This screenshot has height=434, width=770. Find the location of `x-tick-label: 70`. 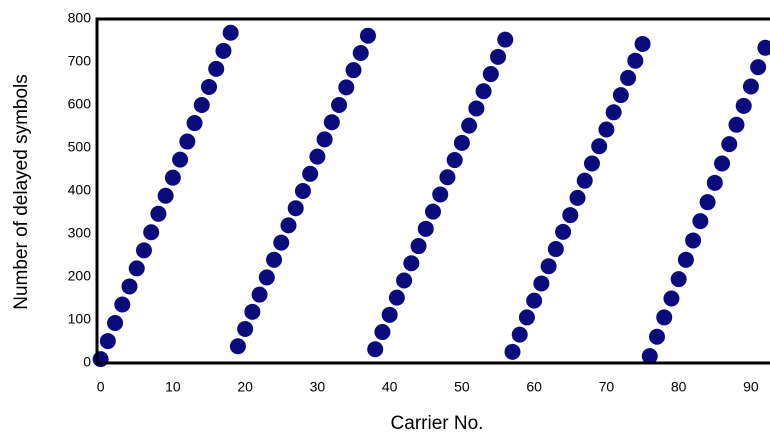

x-tick-label: 70 is located at coordinates (607, 387).